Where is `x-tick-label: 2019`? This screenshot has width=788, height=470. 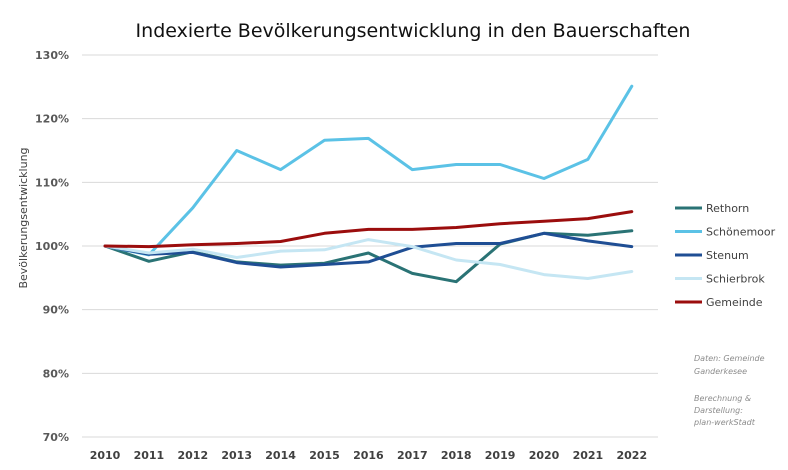 x-tick-label: 2019 is located at coordinates (500, 455).